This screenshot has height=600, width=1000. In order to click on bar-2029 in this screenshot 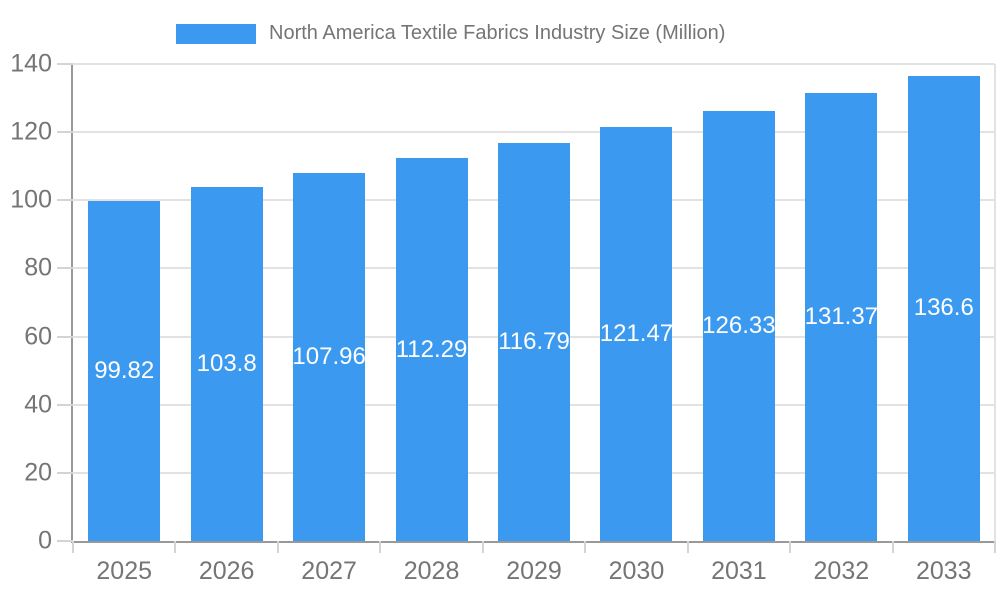, I will do `click(534, 342)`.